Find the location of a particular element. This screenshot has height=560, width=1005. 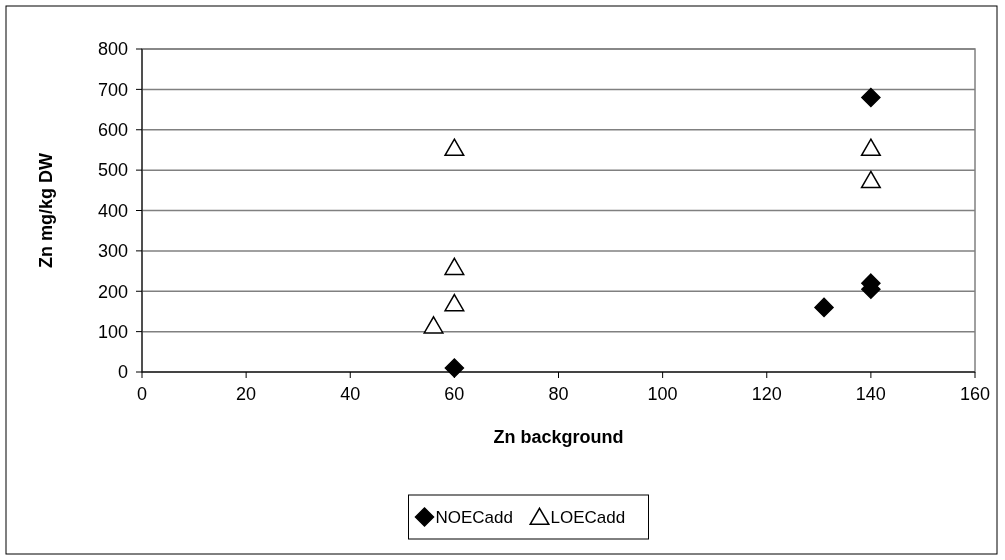

y-tick-label: 800 is located at coordinates (112, 49).